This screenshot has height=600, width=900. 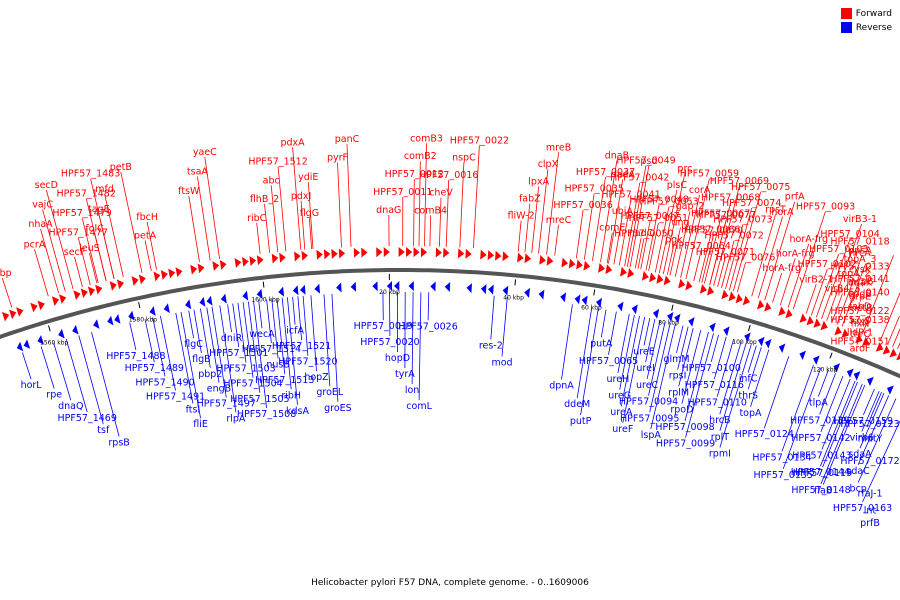 What do you see at coordinates (674, 240) in the screenshot?
I see `forward-gene-label: pgk` at bounding box center [674, 240].